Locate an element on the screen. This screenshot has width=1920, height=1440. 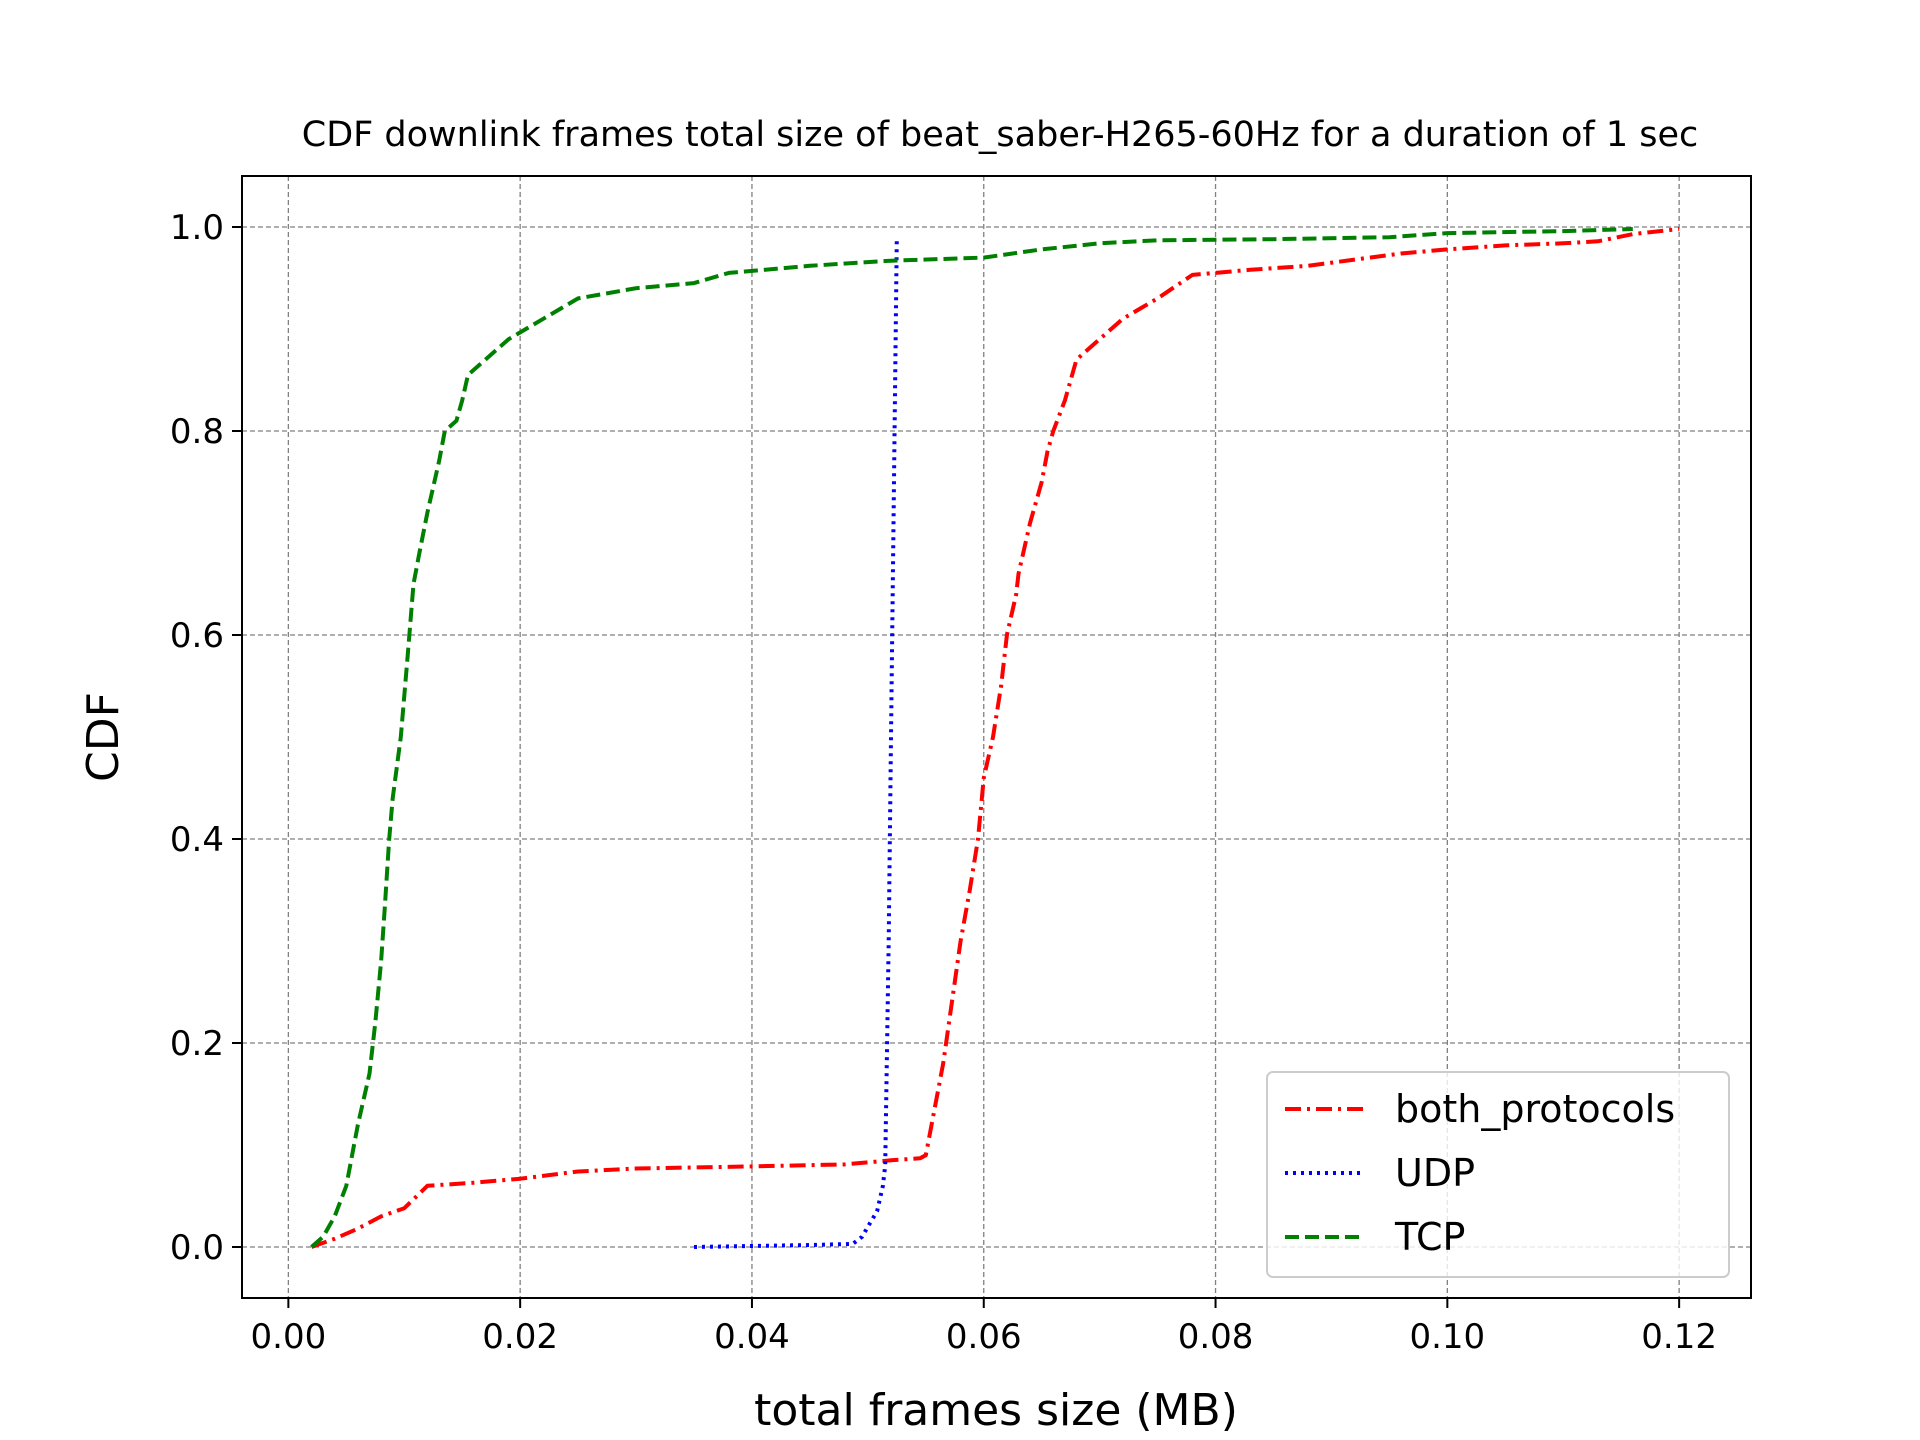
x-axis-label: total frames size (MB) is located at coordinates (996, 1410).